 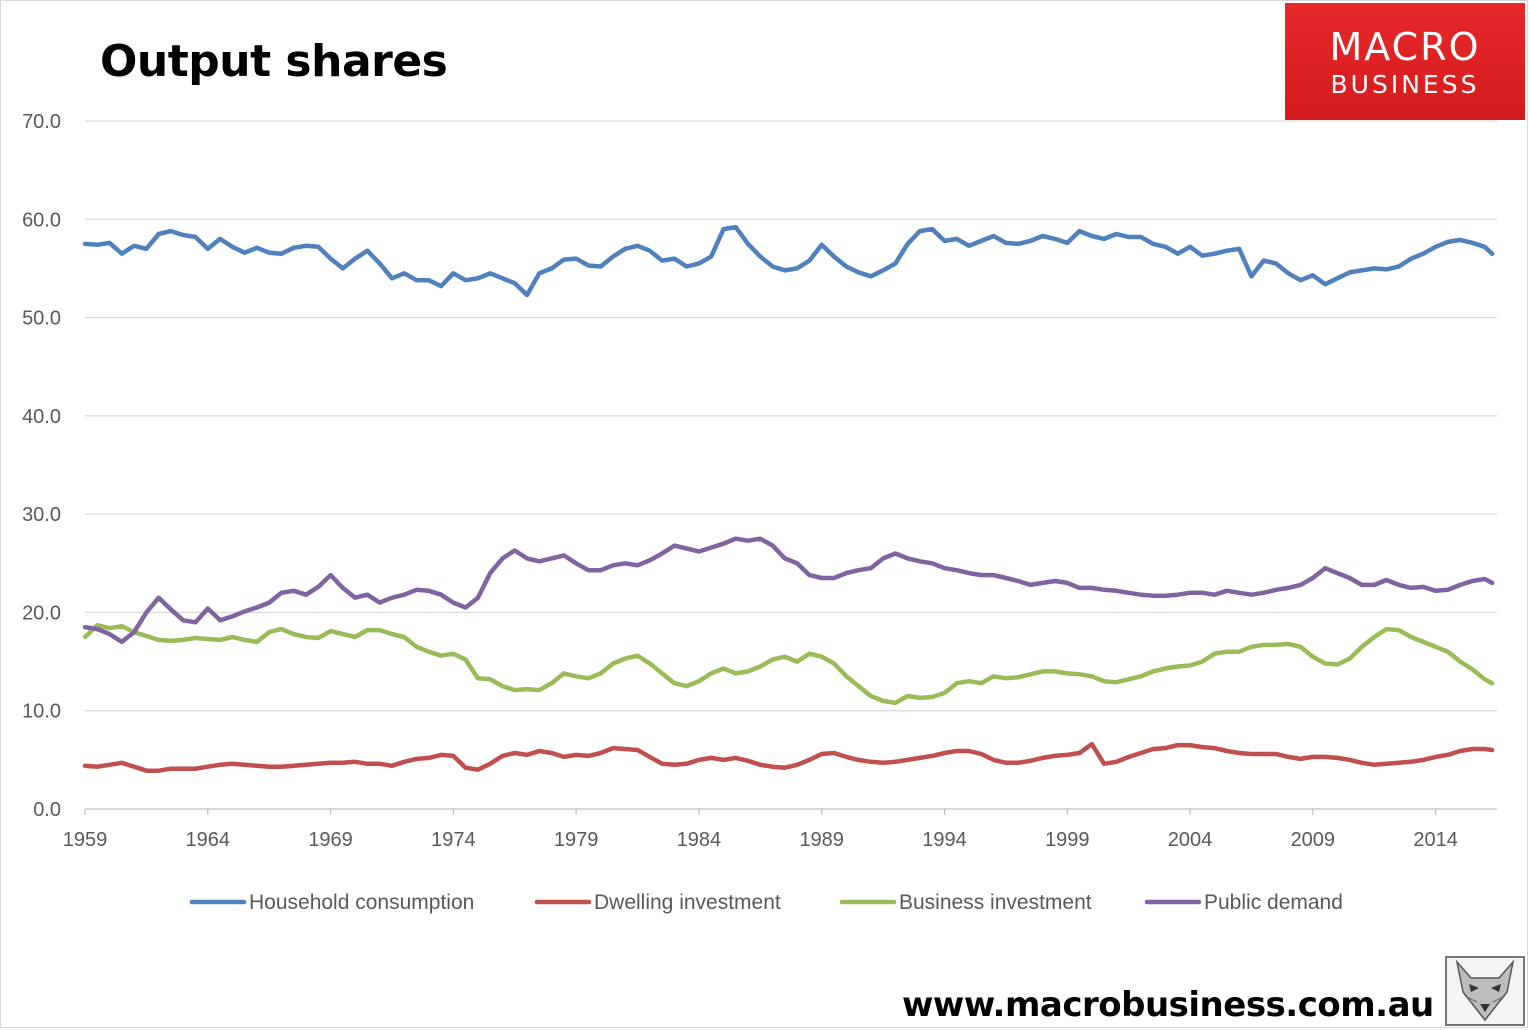 I want to click on fox-icon, so click(x=1485, y=991).